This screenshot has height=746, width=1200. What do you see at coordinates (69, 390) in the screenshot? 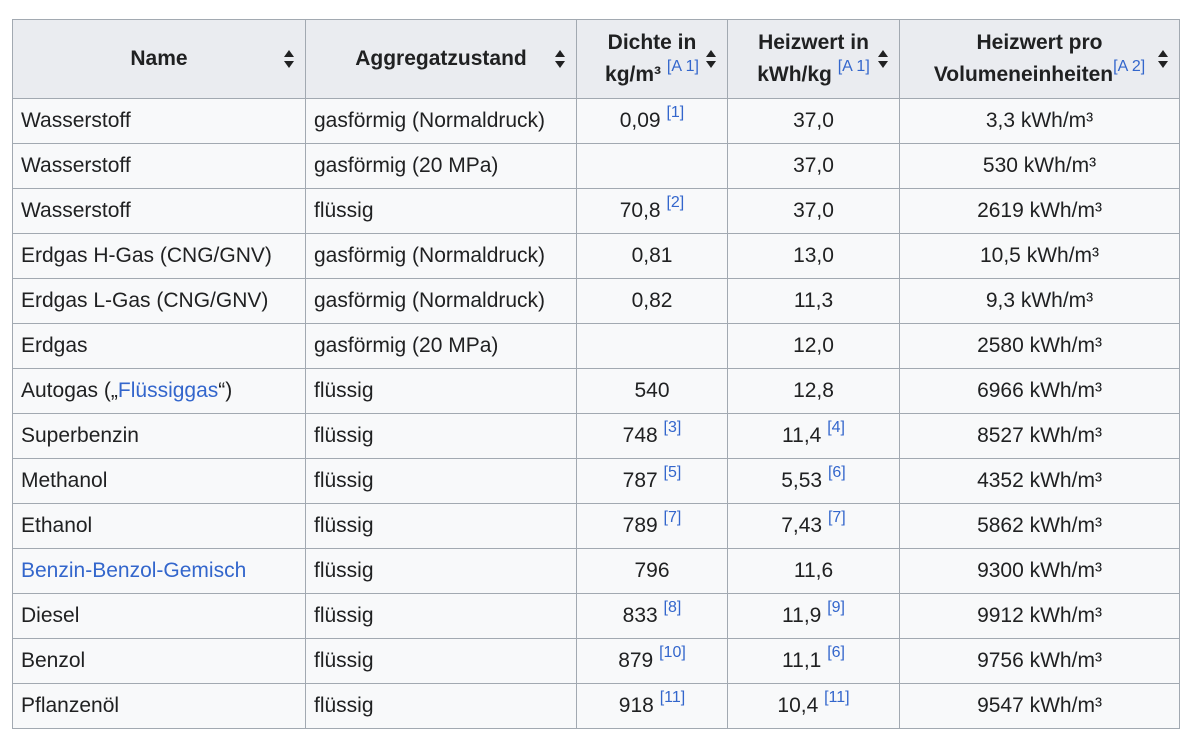
I see `fuel-name-prefix: Autogas („` at bounding box center [69, 390].